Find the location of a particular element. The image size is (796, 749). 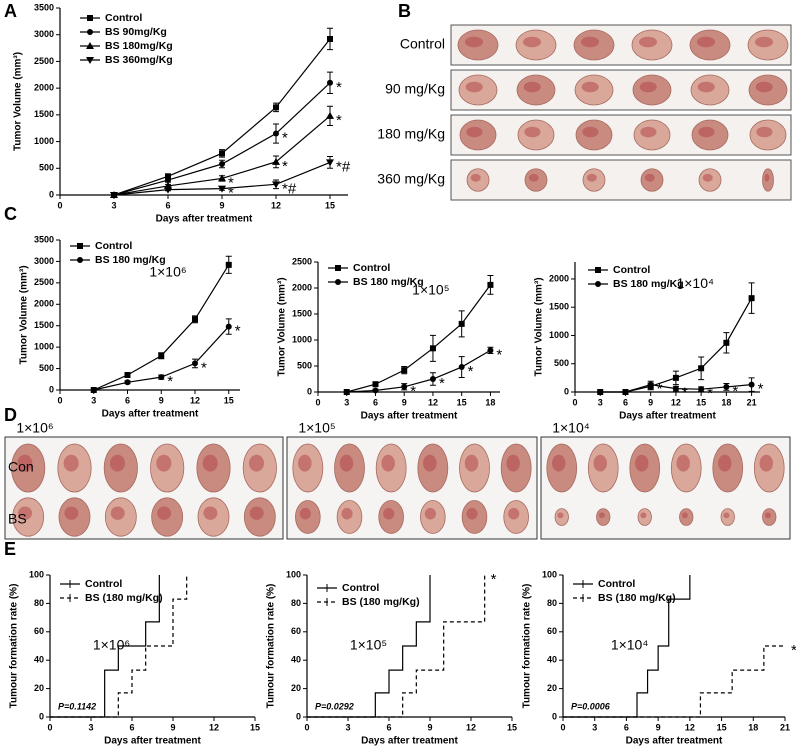

y-tick-label: 500 is located at coordinates (304, 365).